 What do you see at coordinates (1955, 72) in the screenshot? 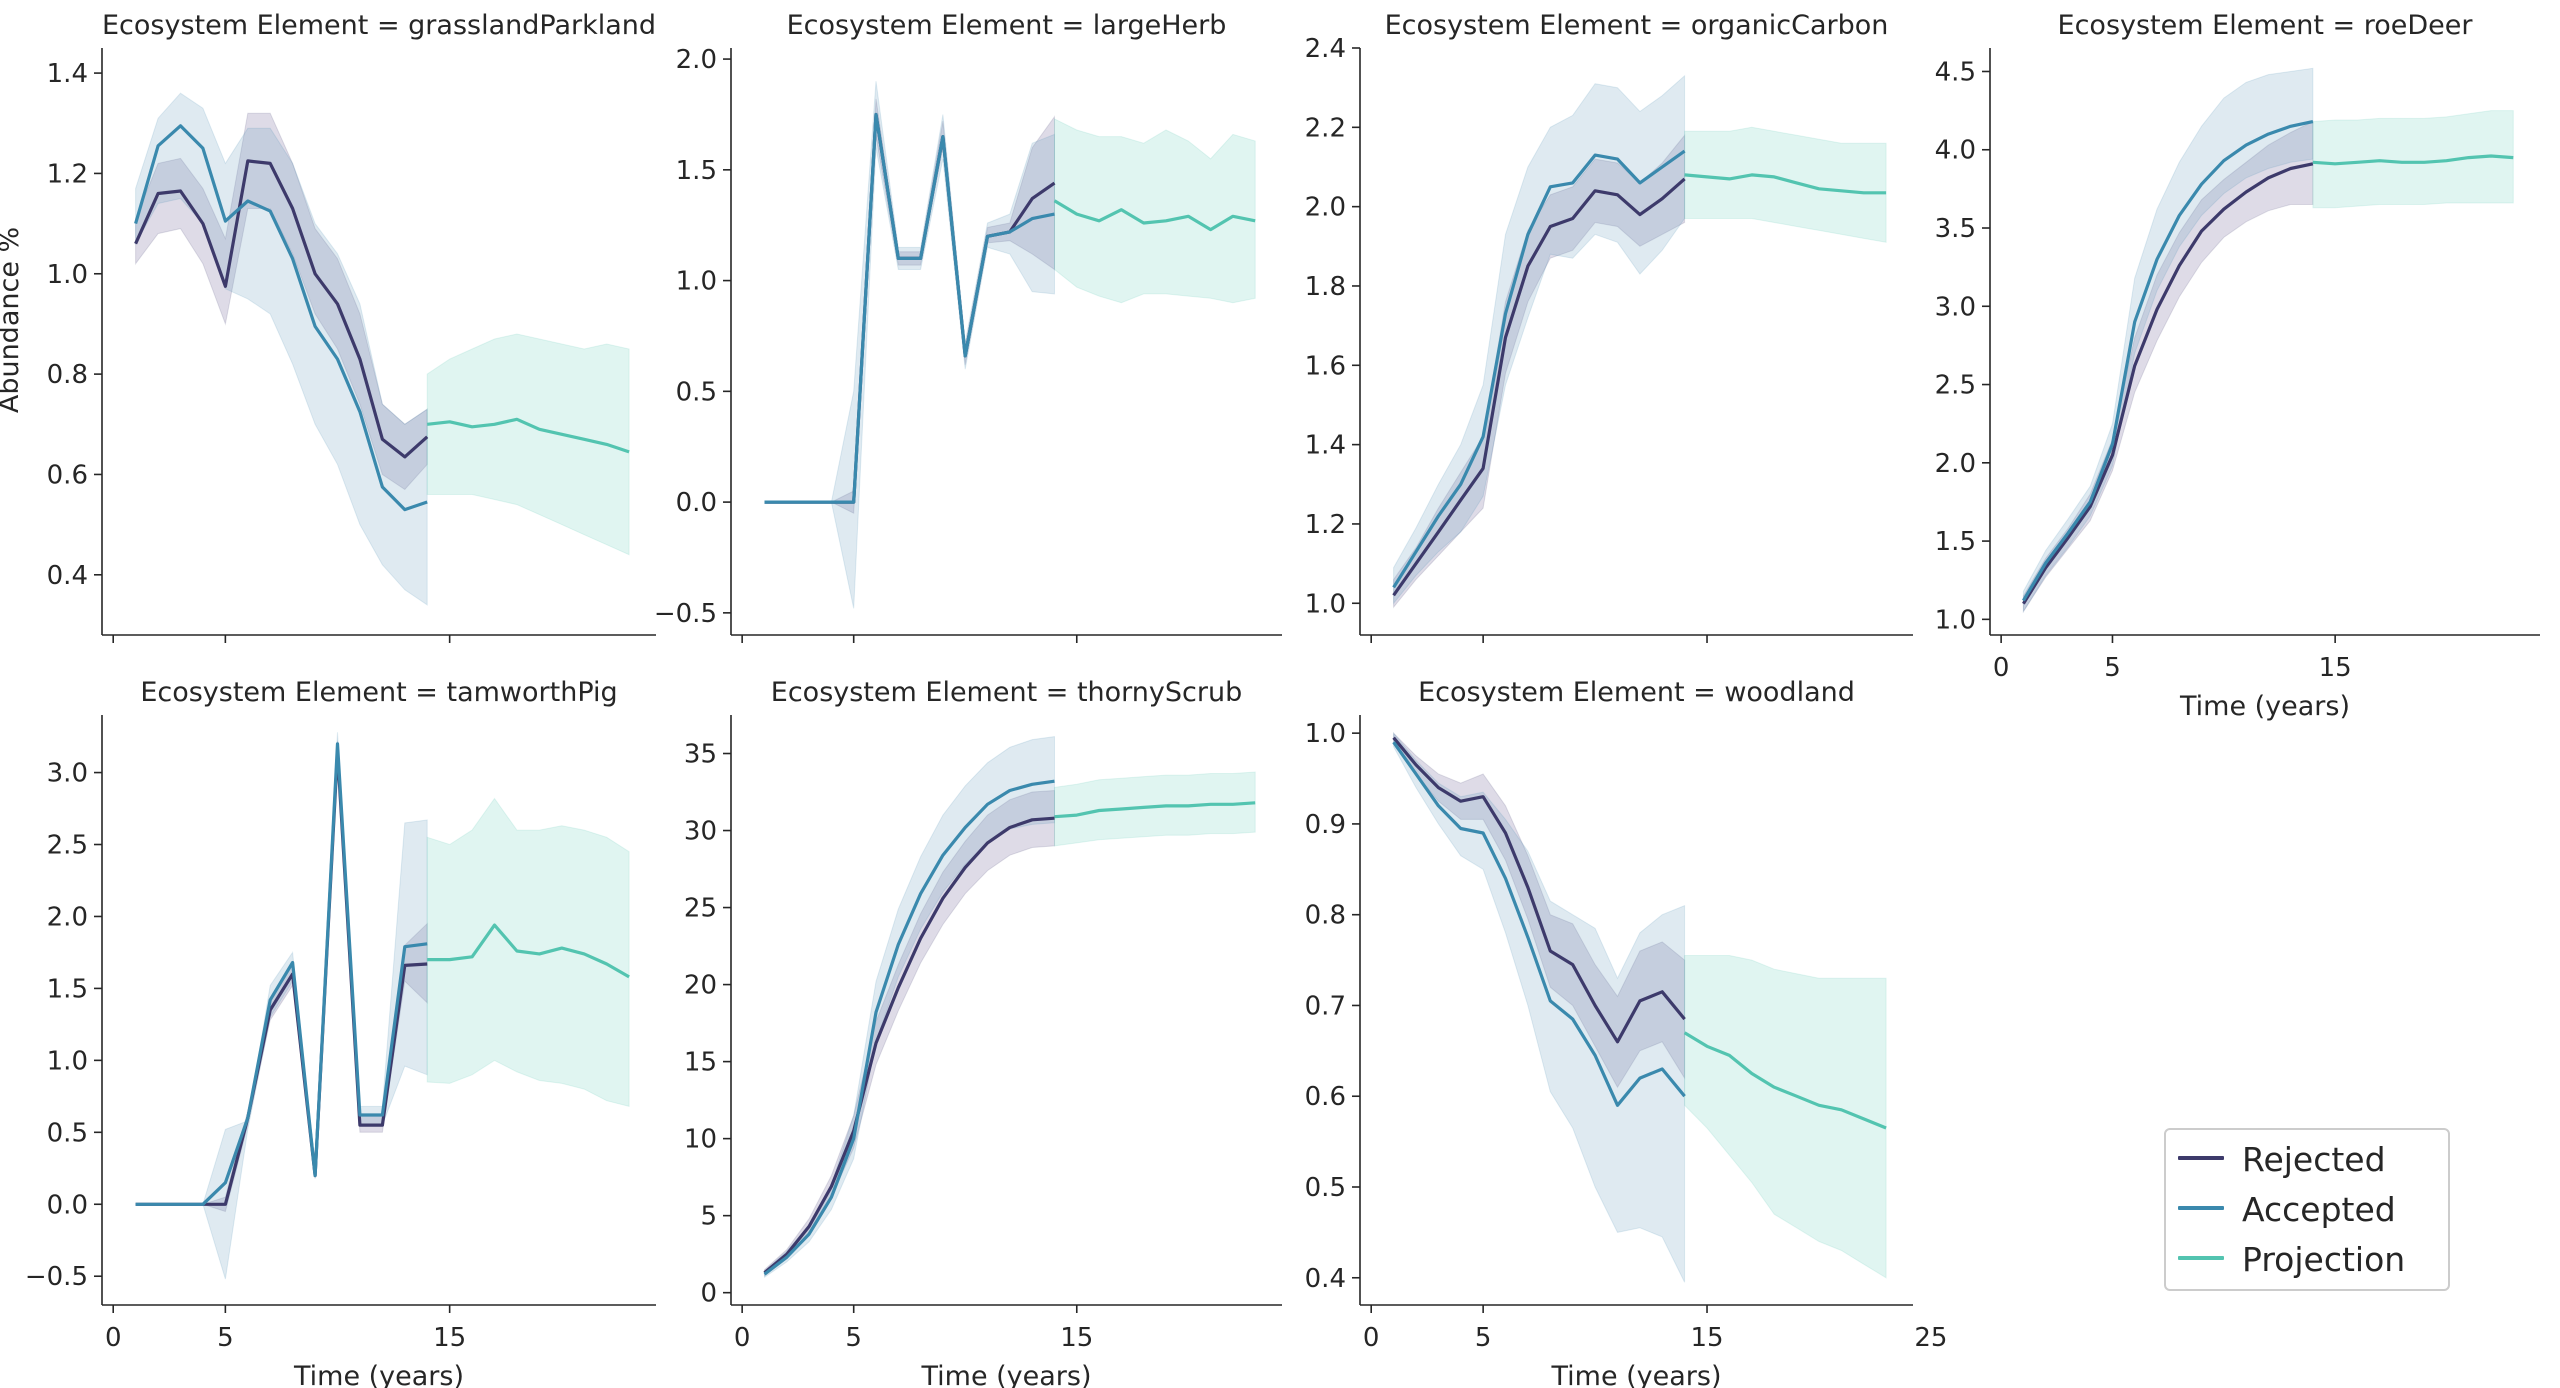
I see `y-tick-label: 4.5` at bounding box center [1955, 72].